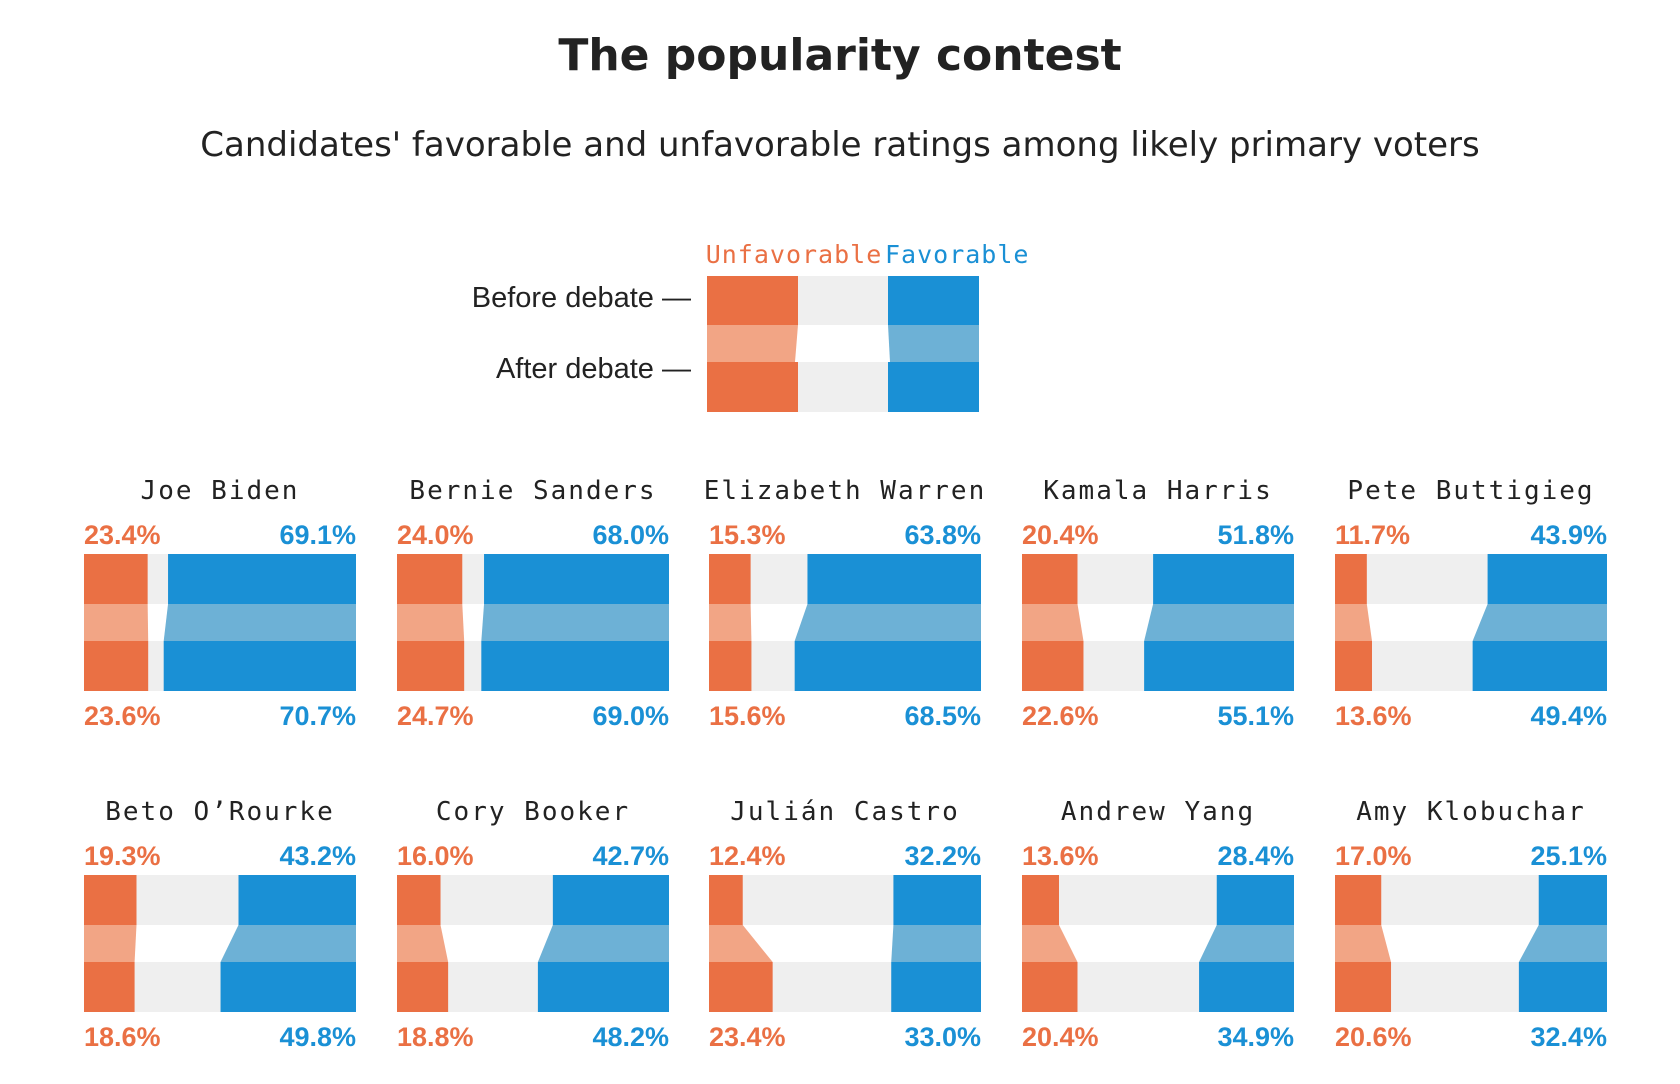 The image size is (1680, 1084). I want to click on unfavorable-before-label: 17.0%, so click(1373, 856).